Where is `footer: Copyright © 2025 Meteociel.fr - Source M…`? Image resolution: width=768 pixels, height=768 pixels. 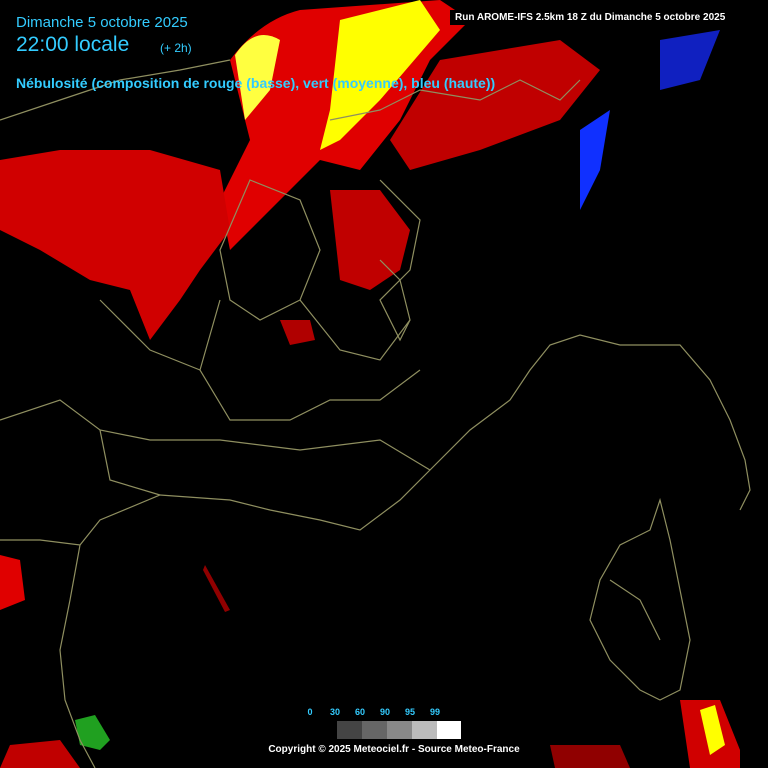 footer: Copyright © 2025 Meteociel.fr - Source M… is located at coordinates (394, 749).